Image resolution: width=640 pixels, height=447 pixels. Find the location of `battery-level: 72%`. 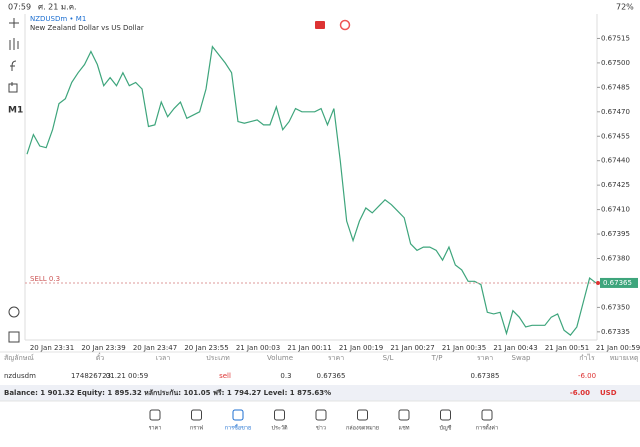

battery-level: 72% is located at coordinates (625, 7).